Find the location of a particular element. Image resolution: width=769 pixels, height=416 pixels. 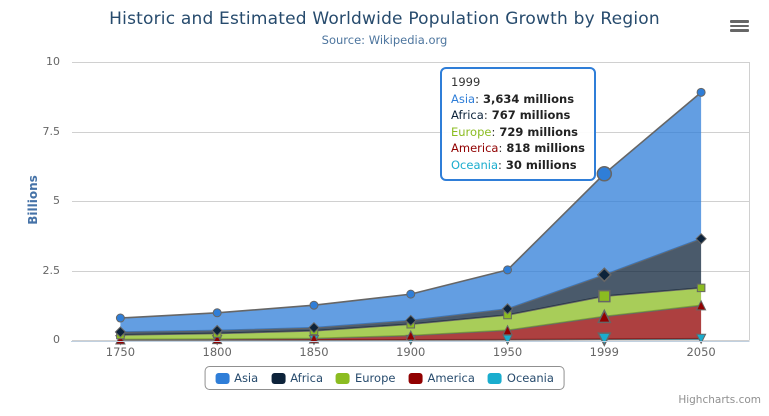

tooltip-series-name: Oceania is located at coordinates (475, 164).